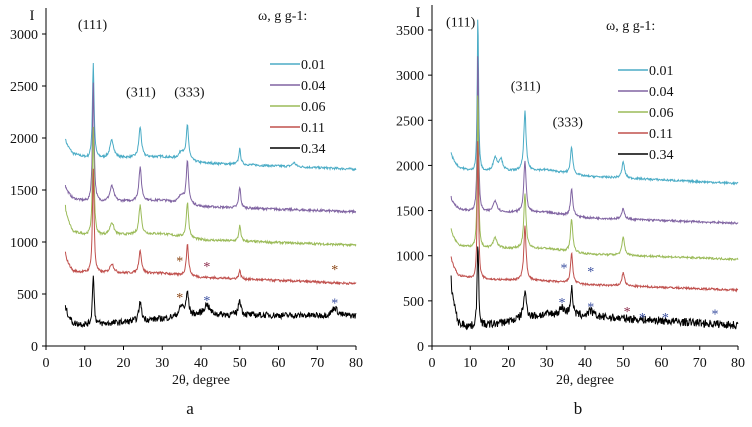 This screenshot has height=427, width=752. Describe the element at coordinates (190, 408) in the screenshot. I see `panel-label: a` at that location.